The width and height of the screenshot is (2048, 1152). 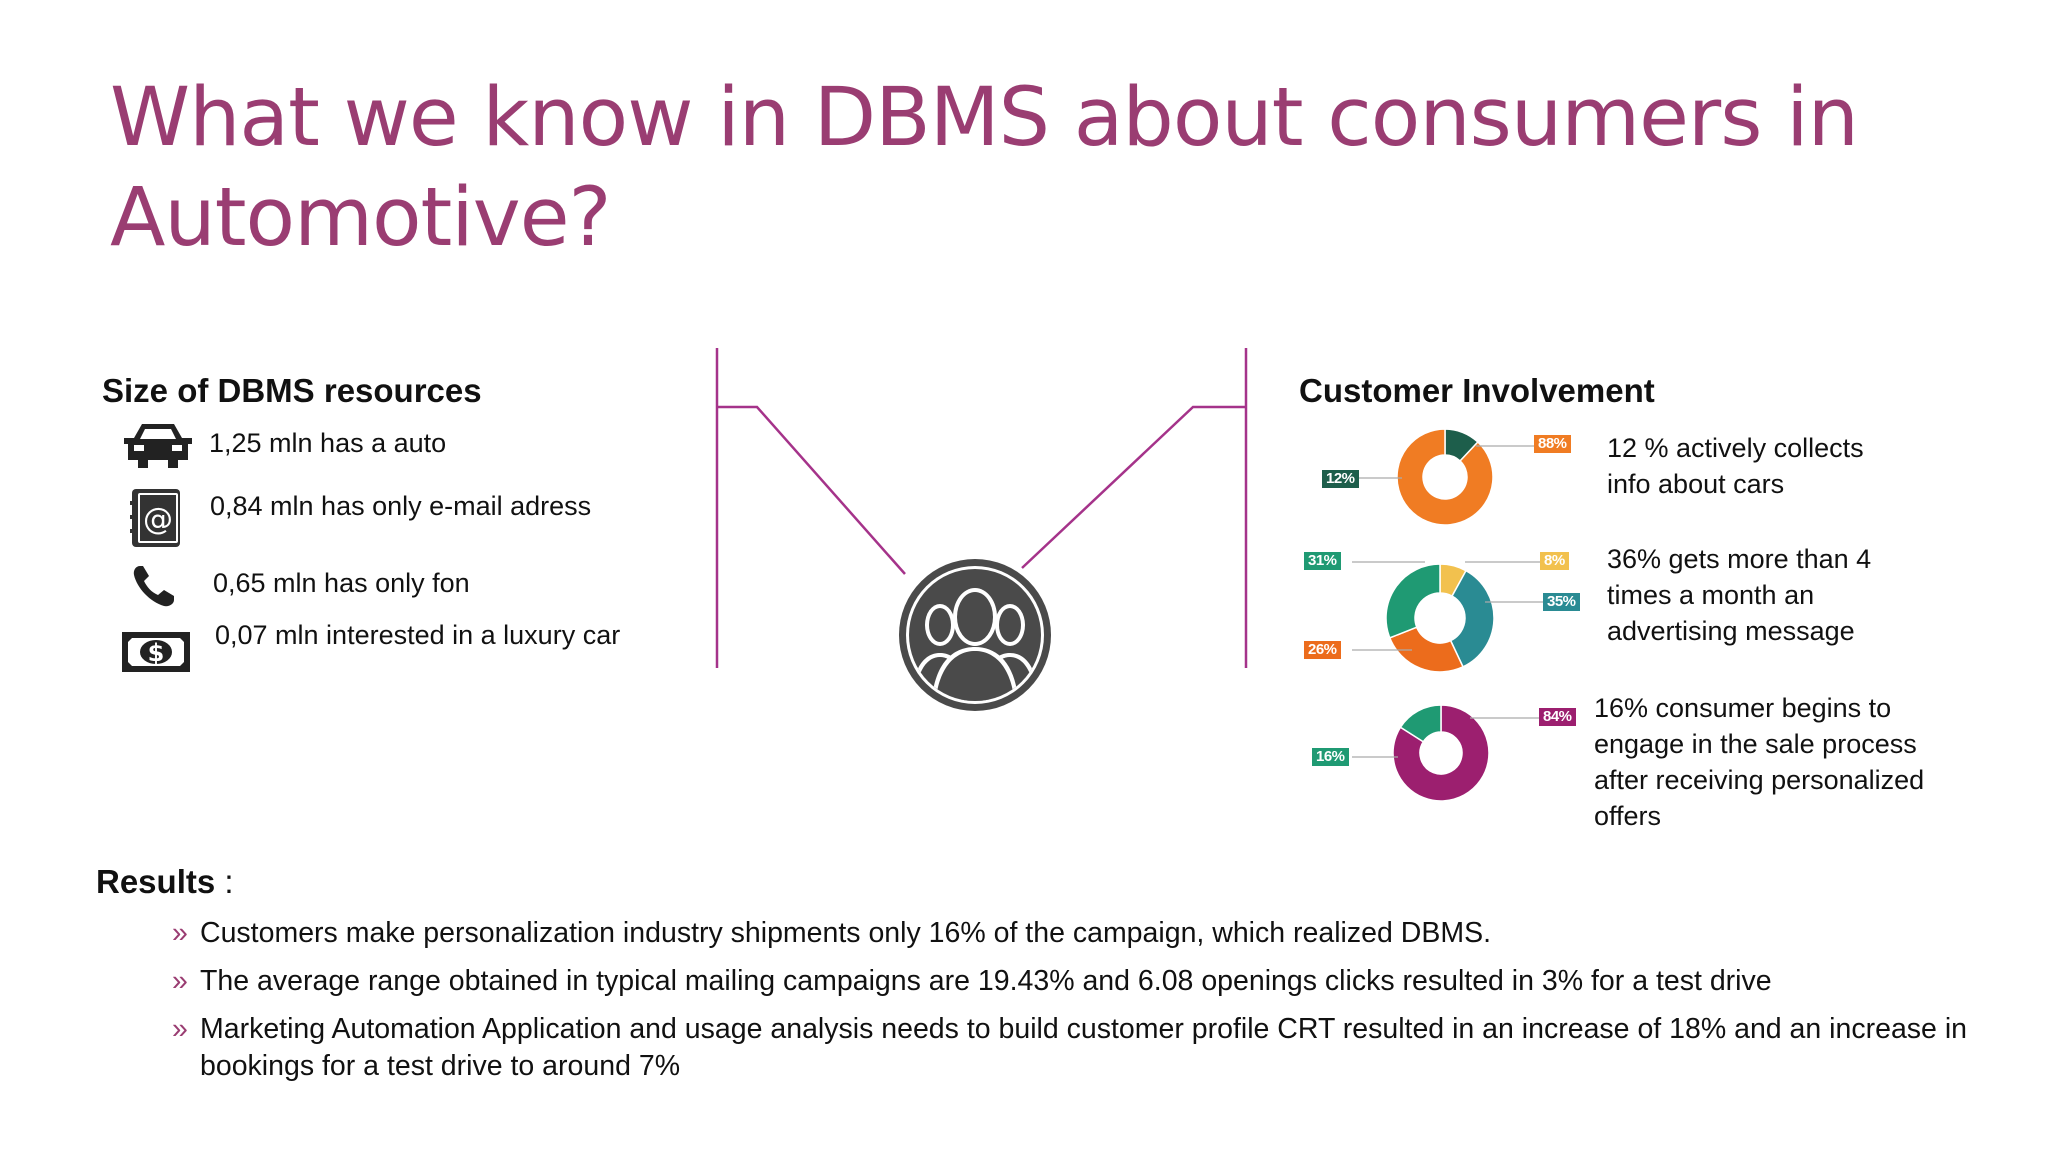 I want to click on right-connector, so click(x=1133, y=487).